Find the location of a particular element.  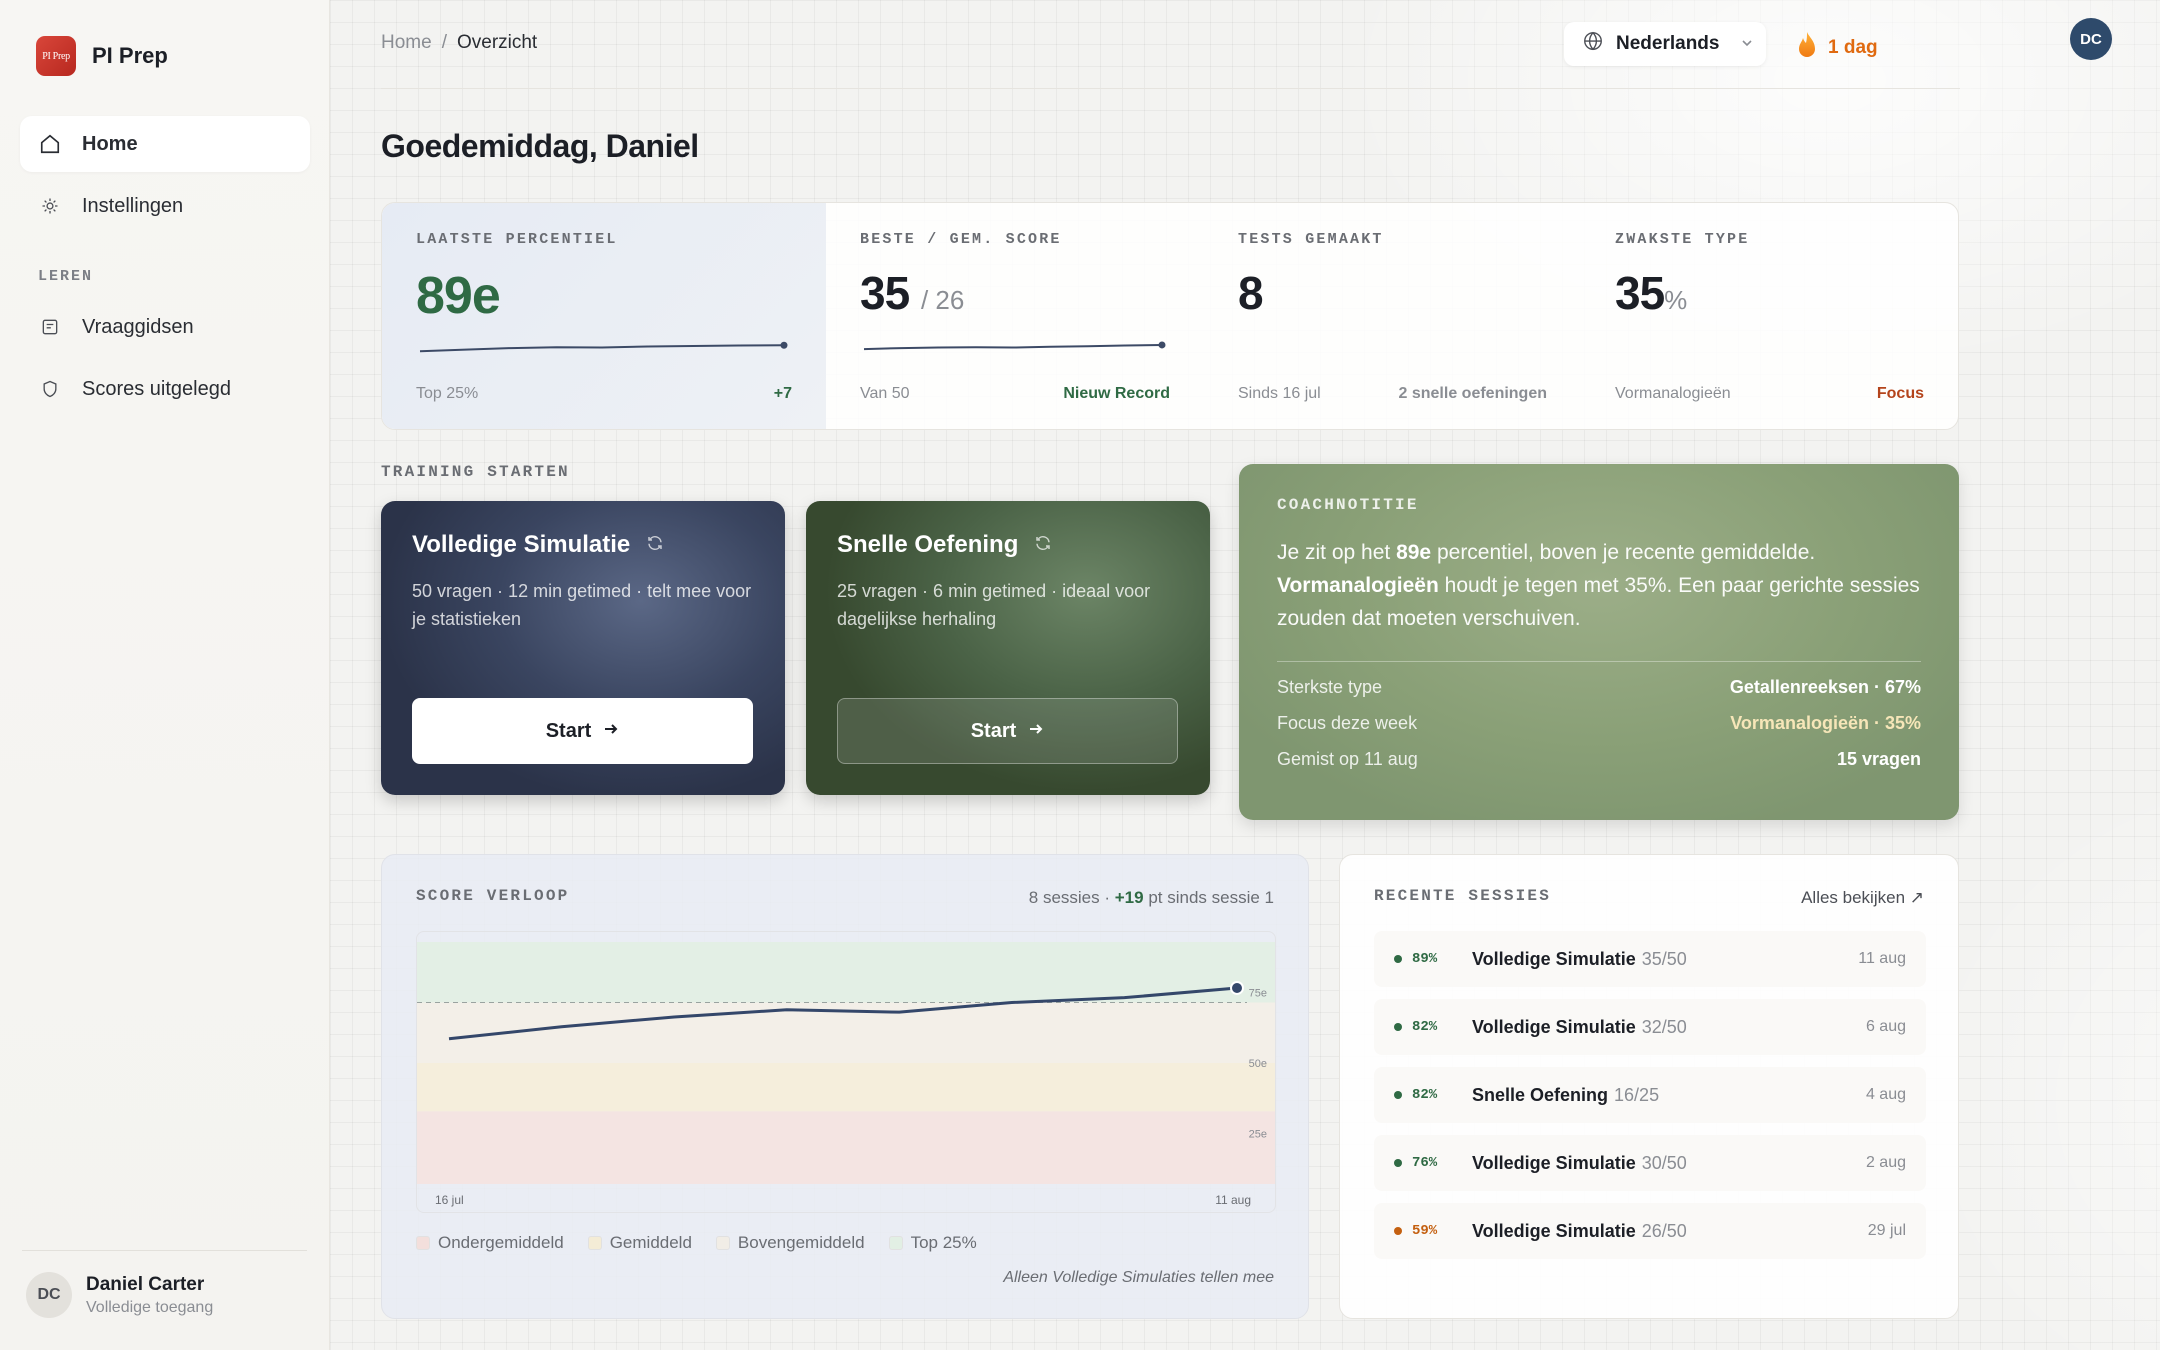

list-item: 59% Volledige Simulatie 26/50 29 jul is located at coordinates (1650, 1231).